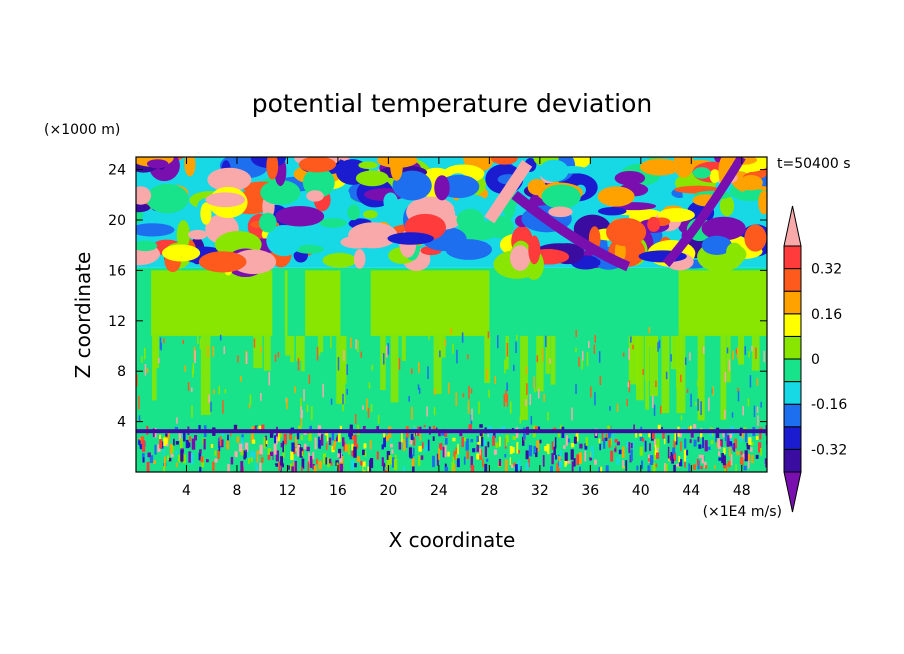  I want to click on chart-title: potential temperature deviation, so click(452, 103).